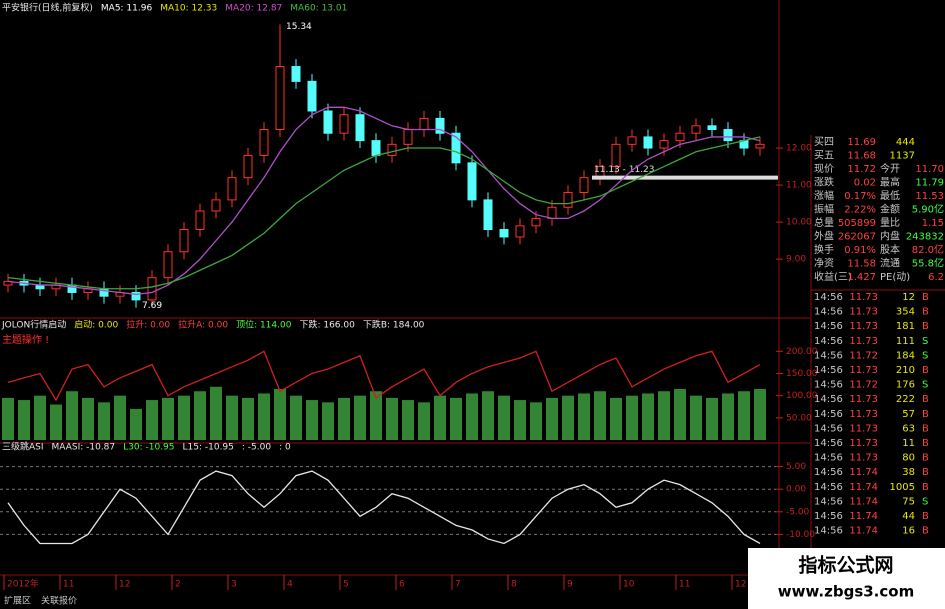  I want to click on quote-value: 55.8亿, so click(928, 263).